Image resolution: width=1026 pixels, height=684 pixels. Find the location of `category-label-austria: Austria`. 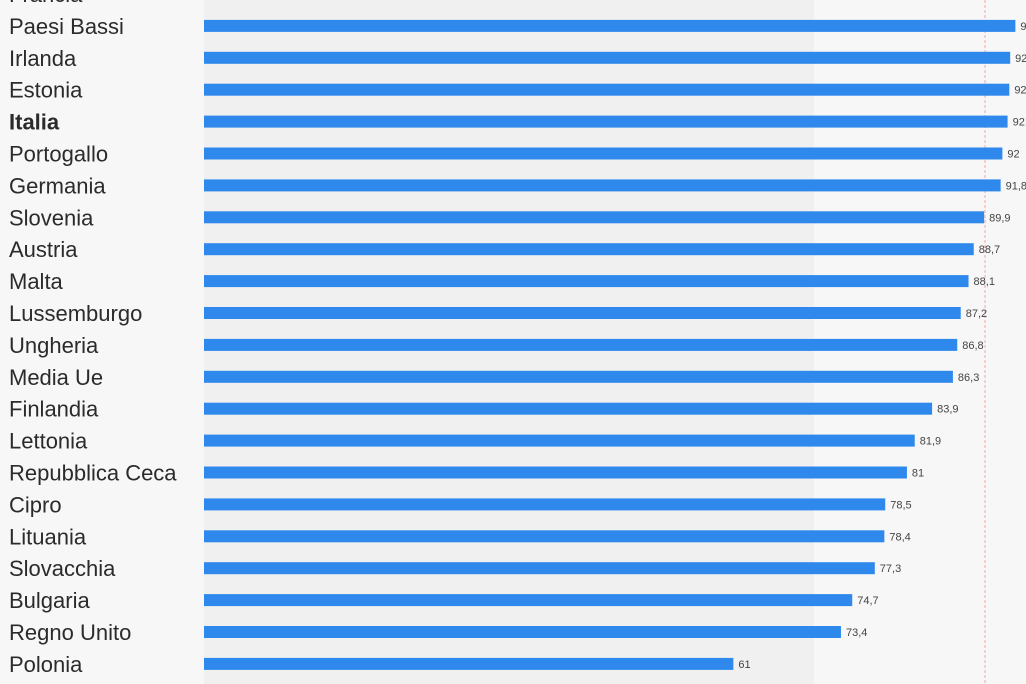

category-label-austria: Austria is located at coordinates (43, 249).